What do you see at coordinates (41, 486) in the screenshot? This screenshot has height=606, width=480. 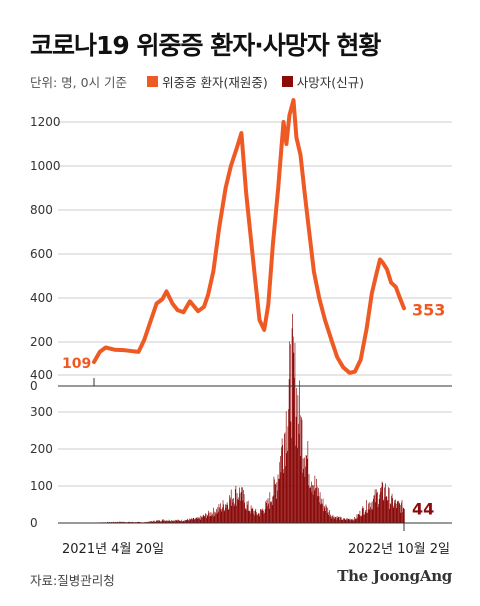 I see `y-tick-label-deaths: 100` at bounding box center [41, 486].